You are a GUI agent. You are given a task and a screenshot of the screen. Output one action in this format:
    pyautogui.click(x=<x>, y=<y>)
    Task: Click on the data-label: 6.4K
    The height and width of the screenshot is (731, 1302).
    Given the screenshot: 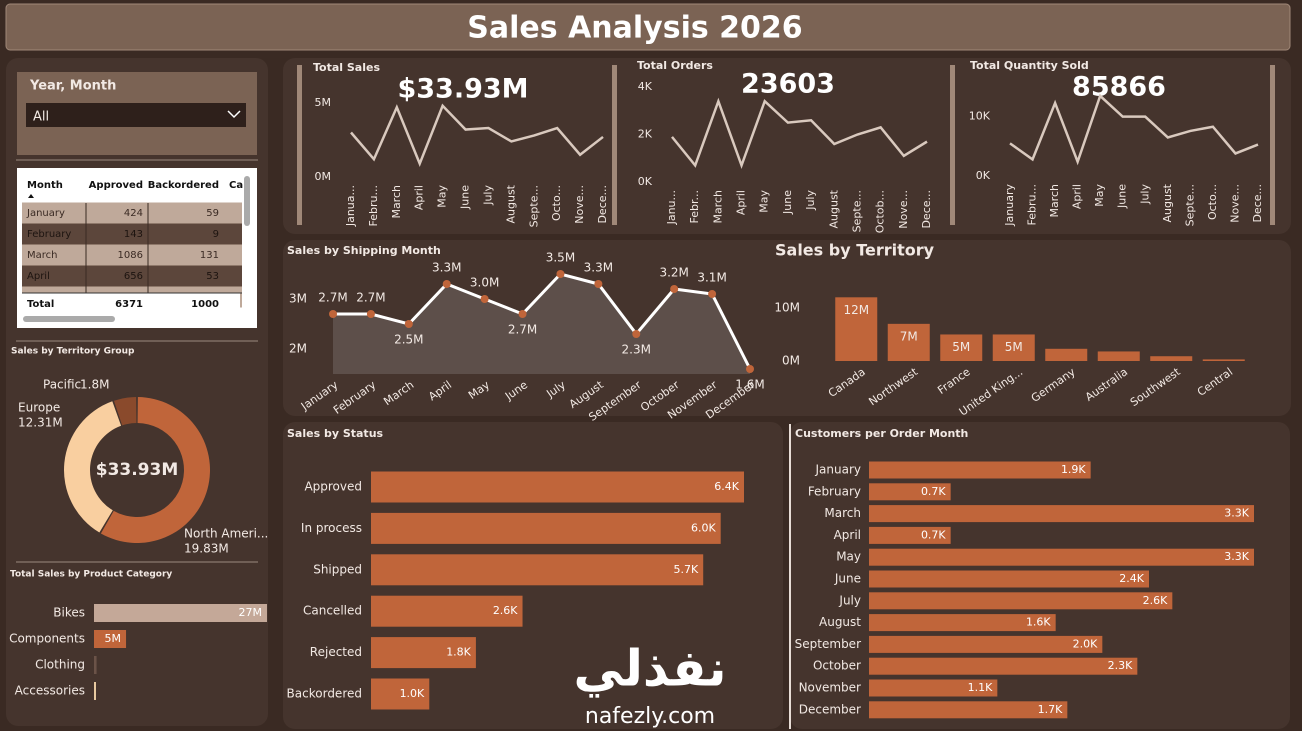 What is the action you would take?
    pyautogui.click(x=726, y=486)
    